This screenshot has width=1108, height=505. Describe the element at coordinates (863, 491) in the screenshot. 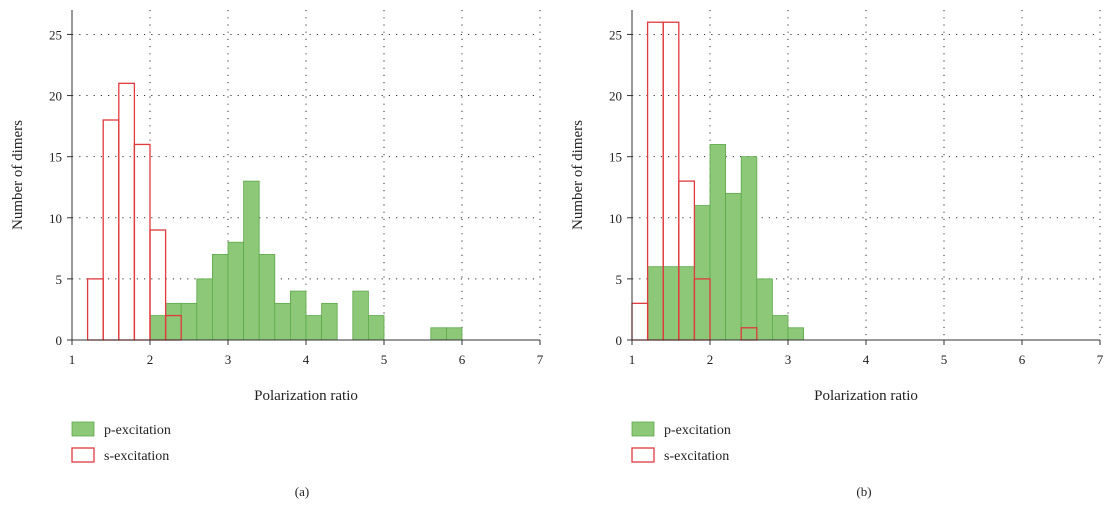

I see `panel-caption: (b)` at that location.